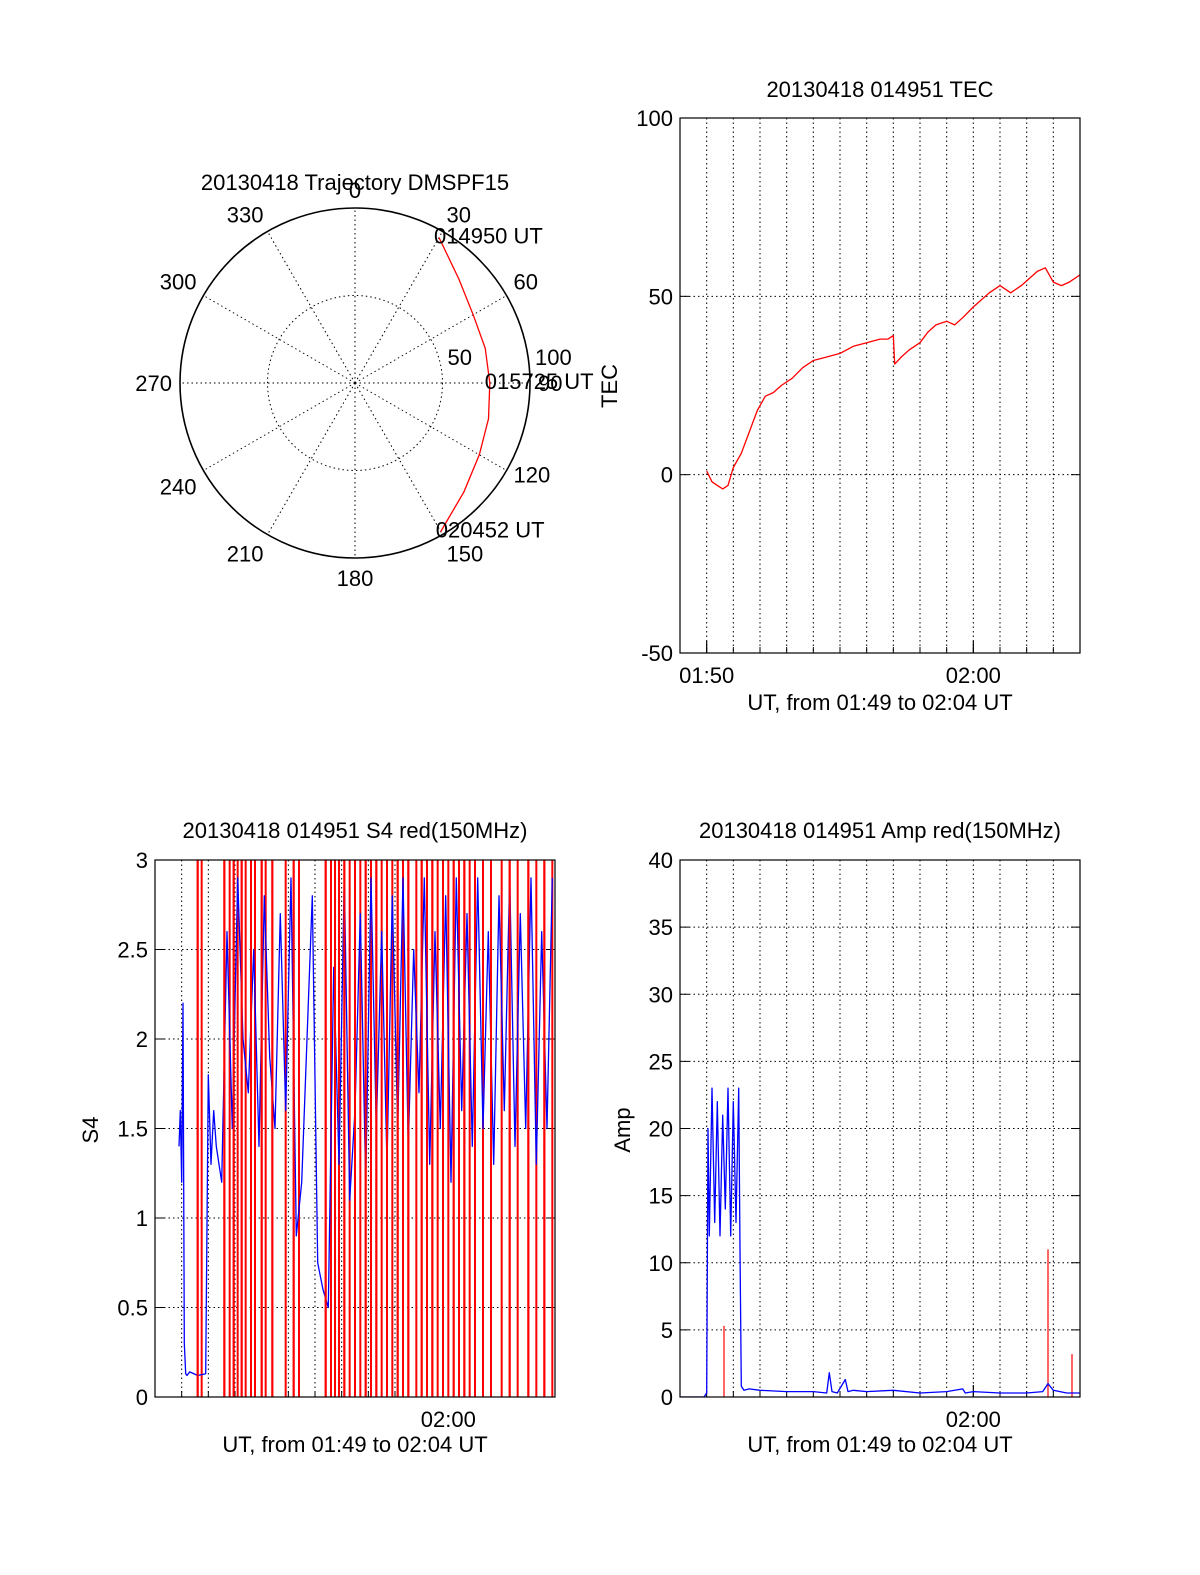 This screenshot has width=1200, height=1575. I want to click on theta-label: 150, so click(465, 553).